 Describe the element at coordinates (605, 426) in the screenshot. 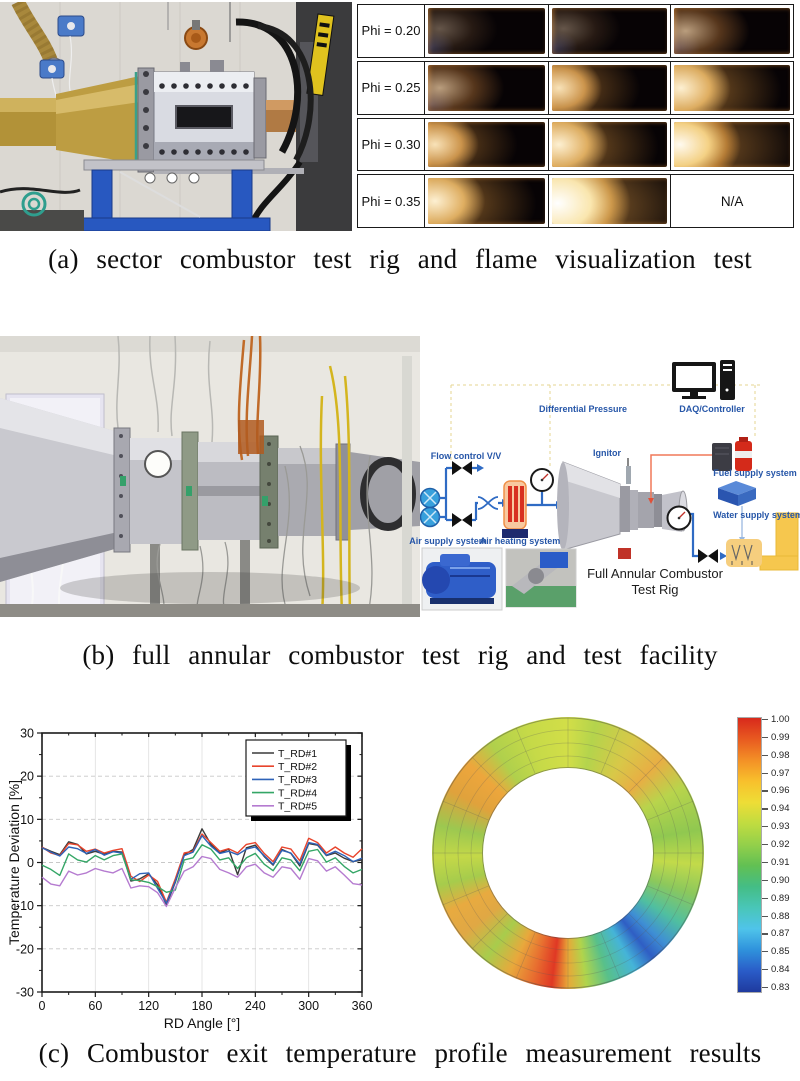

I see `signal-lines` at that location.